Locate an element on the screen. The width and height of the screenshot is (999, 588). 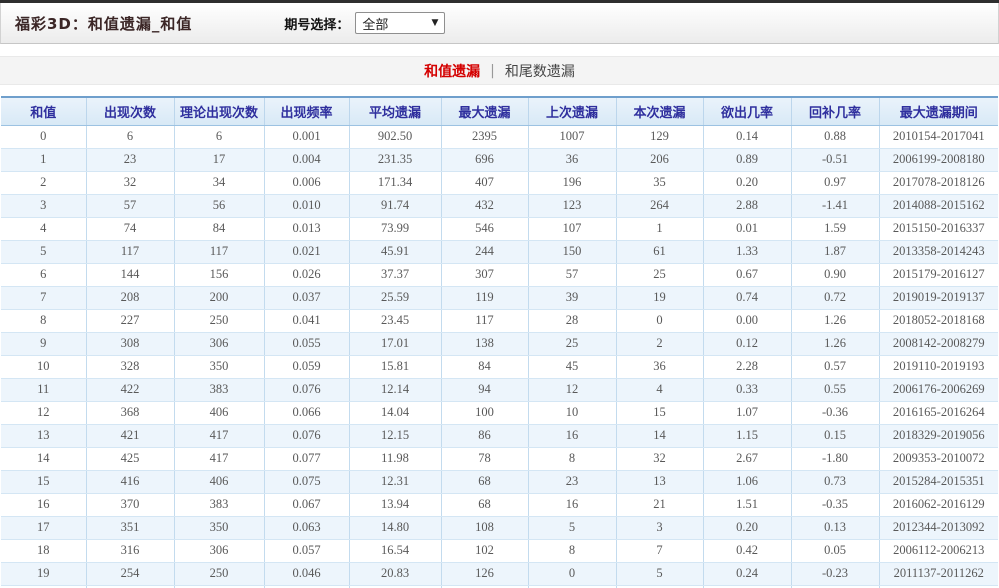
table-cell: 34 is located at coordinates (219, 183).